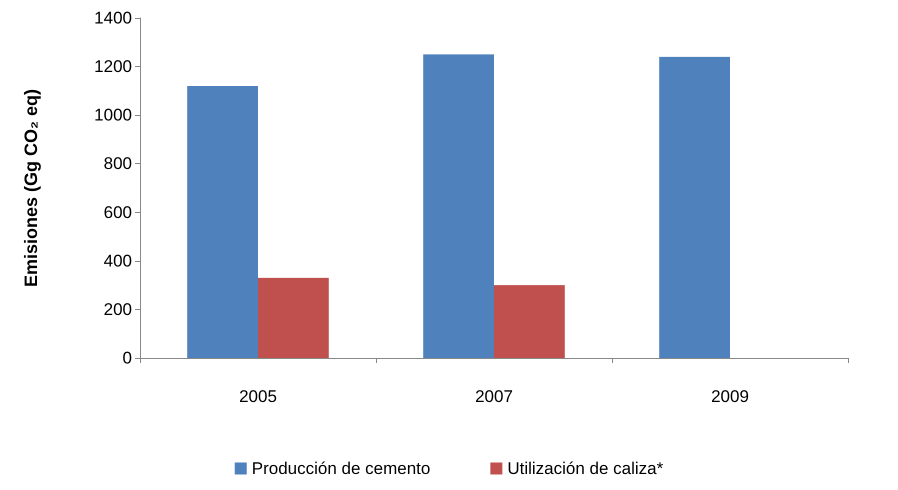  Describe the element at coordinates (258, 396) in the screenshot. I see `x-tick-label: 2005` at that location.